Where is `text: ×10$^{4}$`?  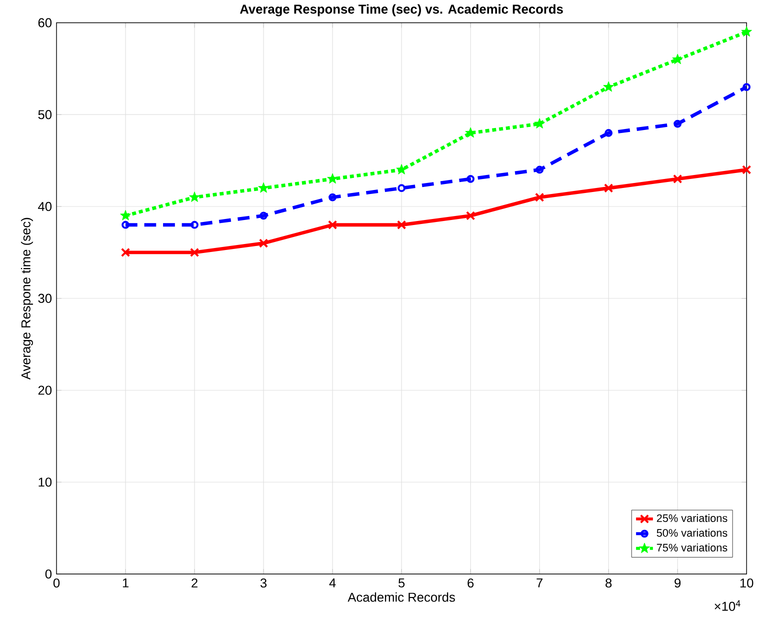 text: ×10$^{4}$ is located at coordinates (727, 606).